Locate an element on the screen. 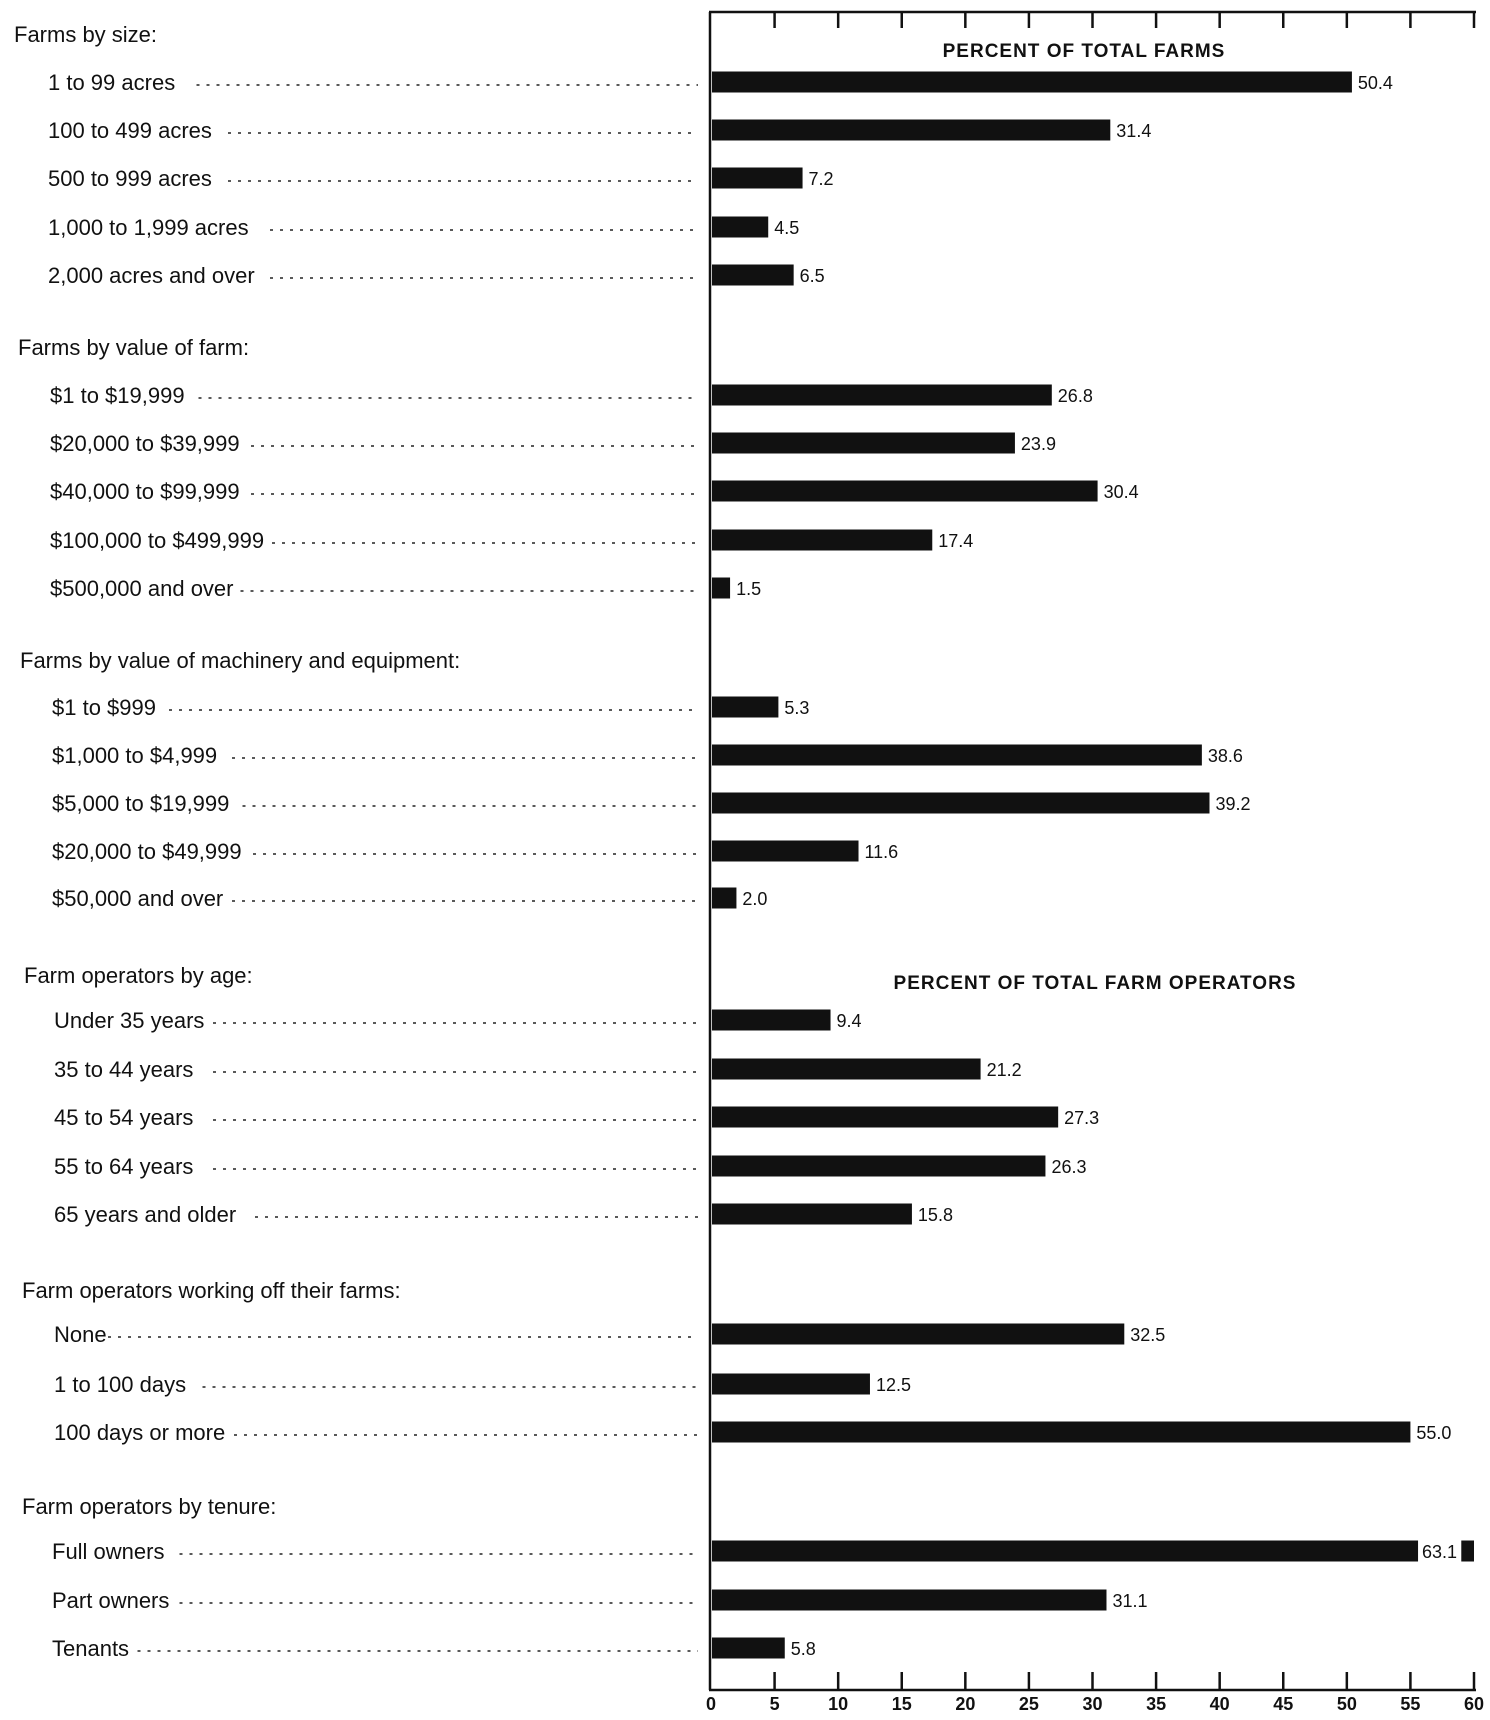 The height and width of the screenshot is (1720, 1490). value-label-500-to-999-acres: 7.2 is located at coordinates (821, 179).